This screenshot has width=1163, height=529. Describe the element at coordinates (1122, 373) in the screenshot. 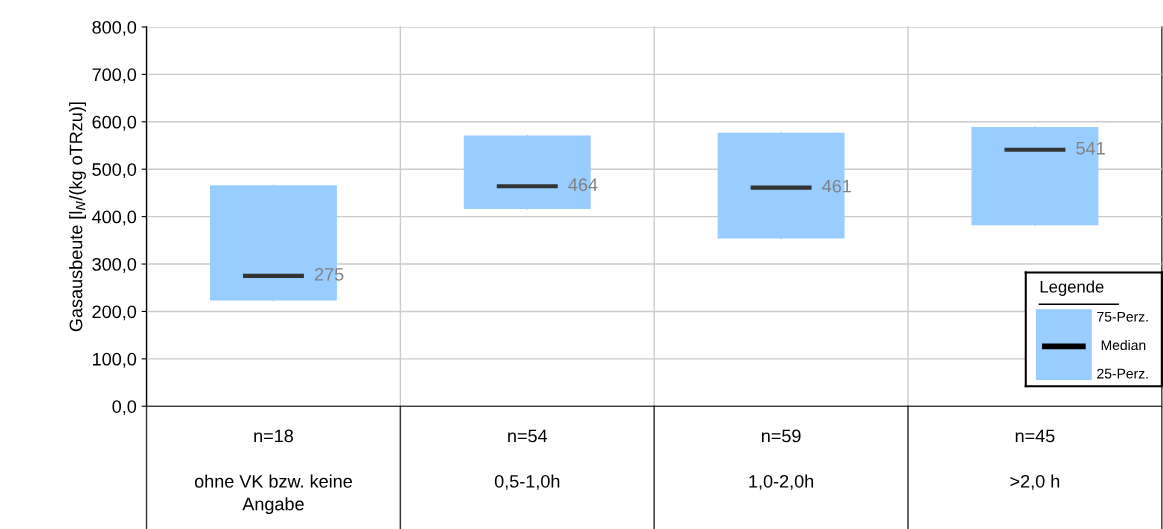

I see `annotation: 25-Perz.` at that location.